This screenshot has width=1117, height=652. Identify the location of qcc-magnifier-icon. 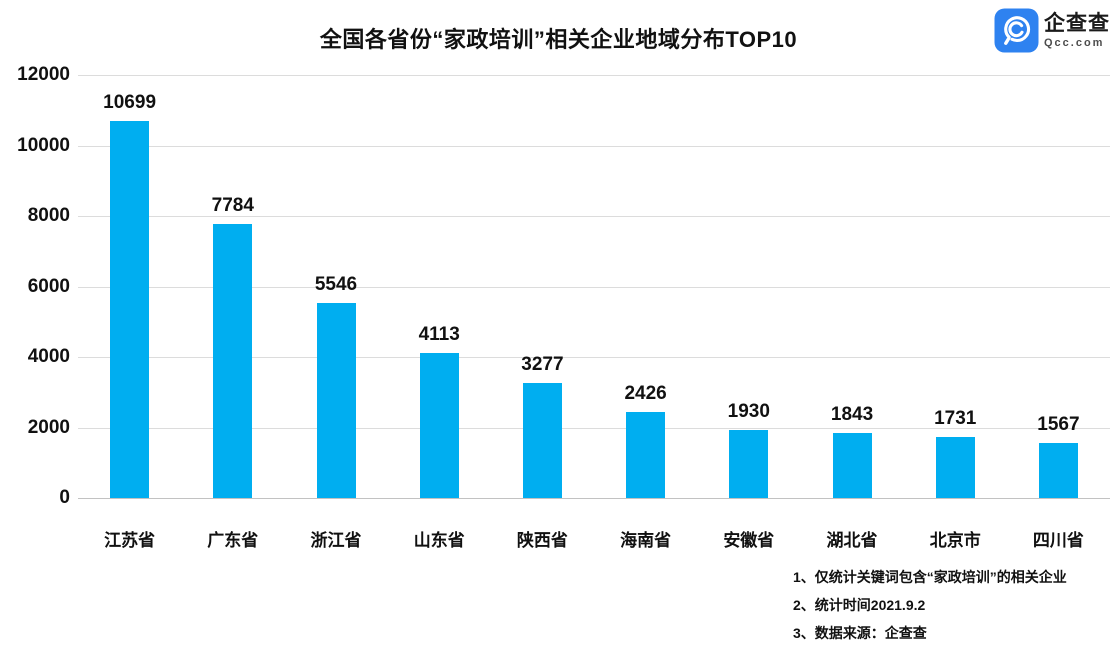
(1016, 30).